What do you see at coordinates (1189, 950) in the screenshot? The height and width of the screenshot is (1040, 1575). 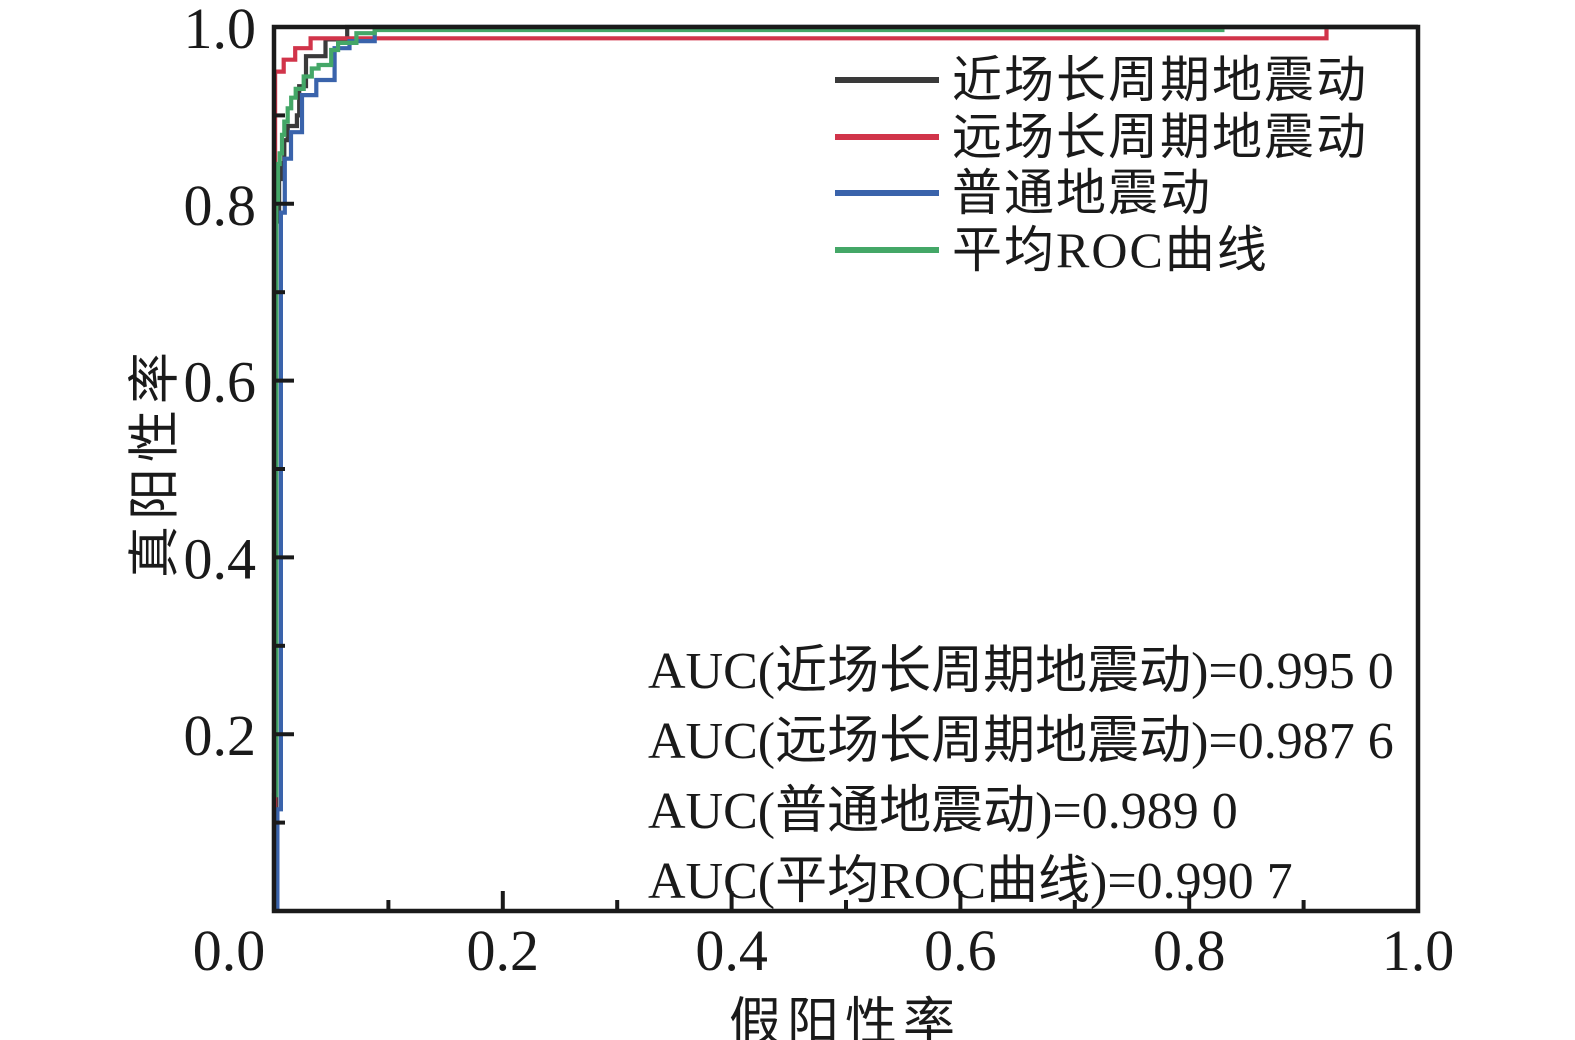 I see `x-tick-label: 0.8` at bounding box center [1189, 950].